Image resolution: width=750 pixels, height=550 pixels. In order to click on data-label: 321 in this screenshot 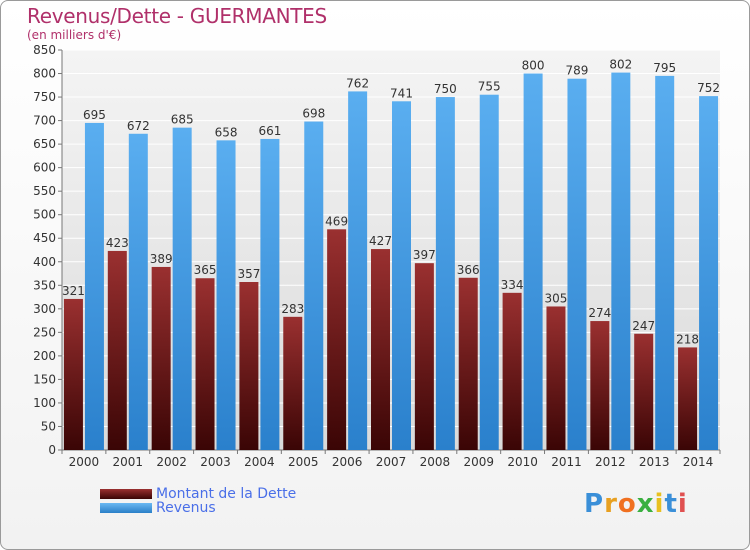, I will do `click(73, 291)`.